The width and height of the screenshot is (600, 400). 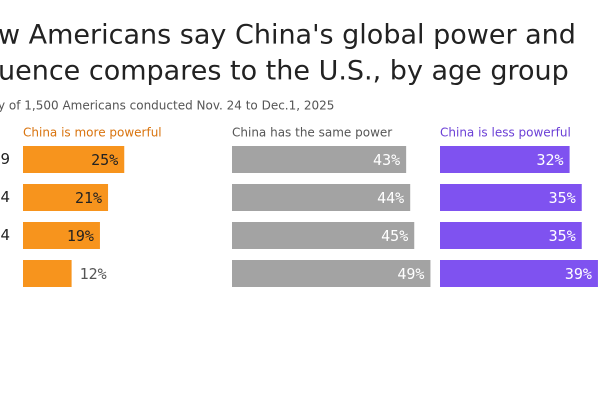 What do you see at coordinates (390, 198) in the screenshot?
I see `value-label: 44%` at bounding box center [390, 198].